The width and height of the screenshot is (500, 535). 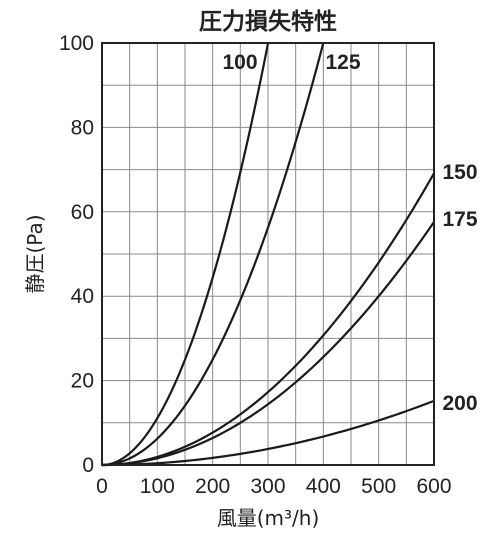 What do you see at coordinates (268, 22) in the screenshot?
I see `chart-title: 圧力損失特性` at bounding box center [268, 22].